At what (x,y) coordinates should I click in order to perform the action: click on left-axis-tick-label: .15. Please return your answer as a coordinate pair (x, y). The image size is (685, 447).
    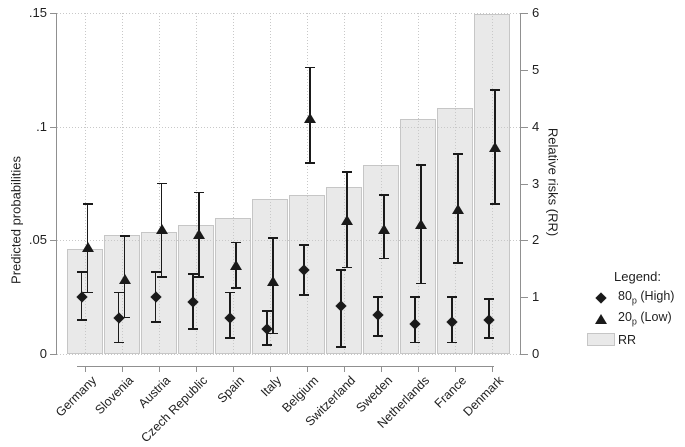
    Looking at the image, I should click on (37, 12).